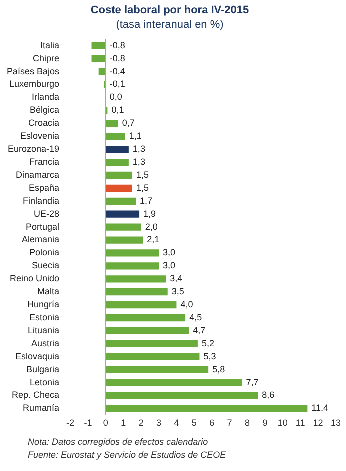 The height and width of the screenshot is (471, 346). What do you see at coordinates (170, 24) in the screenshot?
I see `chart-subtitle: (tasa interanual en %)` at bounding box center [170, 24].